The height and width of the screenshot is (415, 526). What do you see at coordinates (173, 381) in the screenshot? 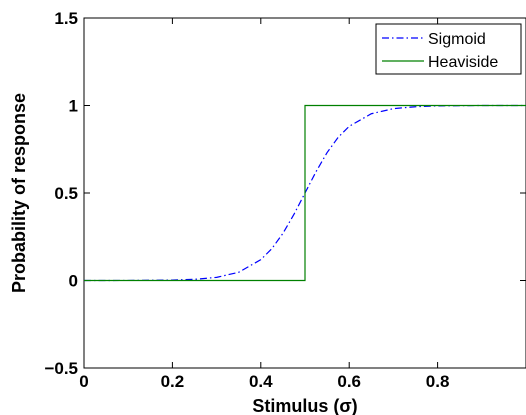
I see `x-tick-label: 0.2` at bounding box center [173, 381].